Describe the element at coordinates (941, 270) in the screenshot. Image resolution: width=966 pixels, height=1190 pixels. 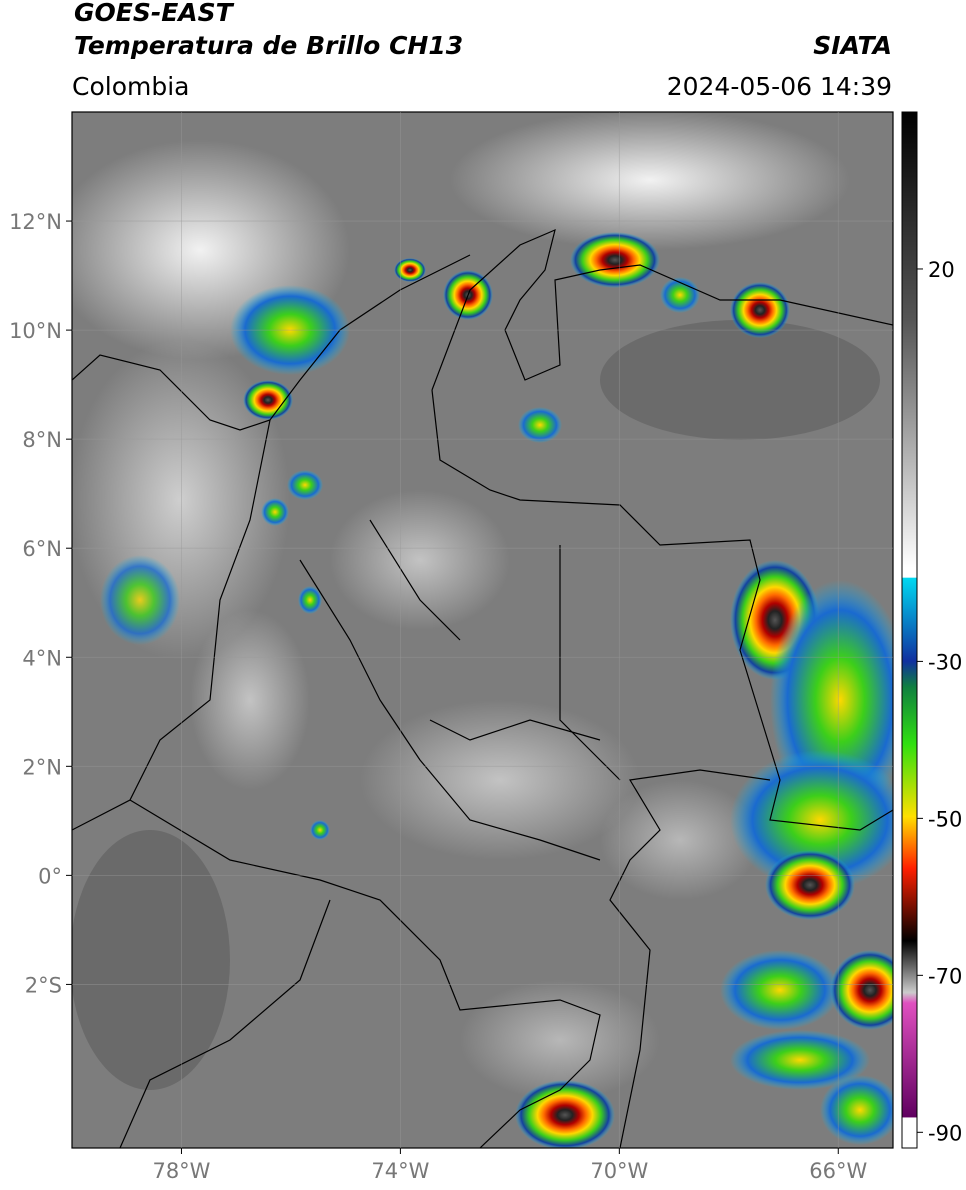
I see `colorbar-tick-label: 20` at that location.